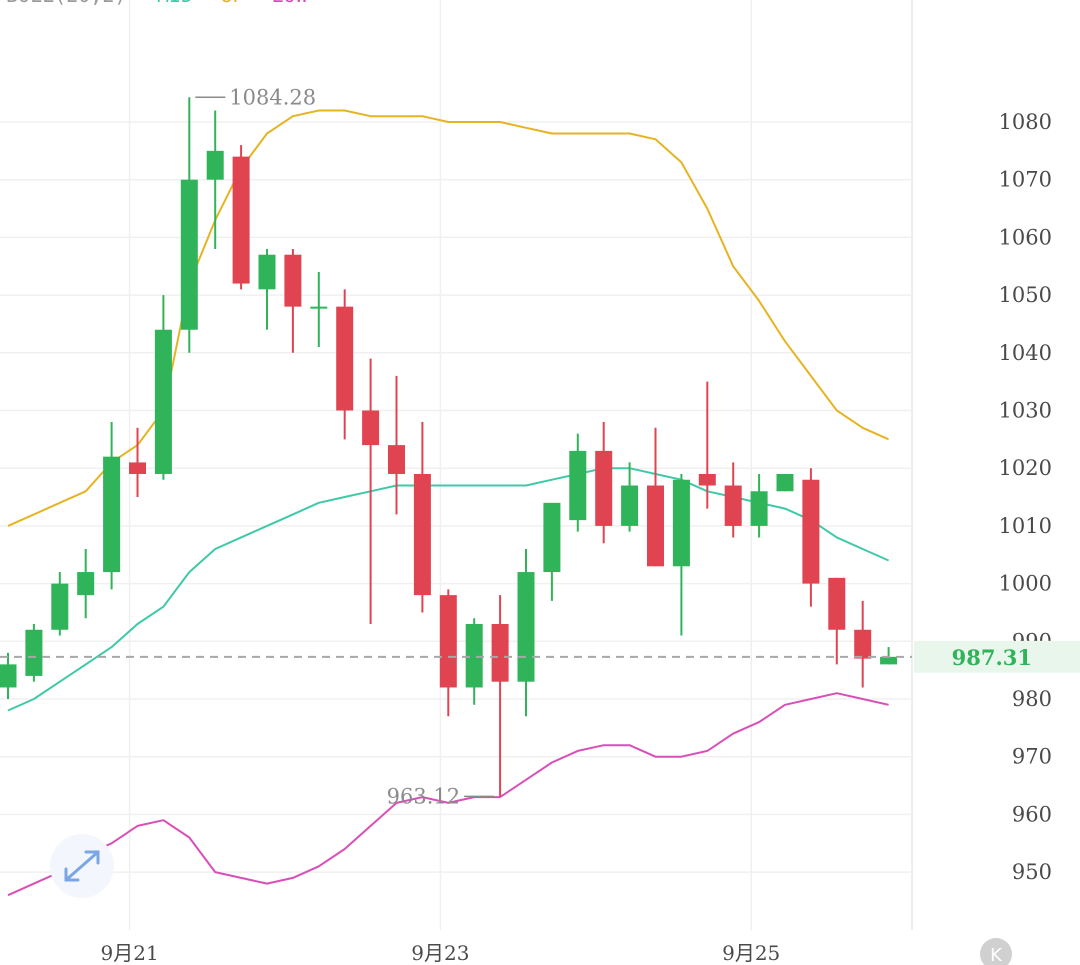 The width and height of the screenshot is (1080, 965). I want to click on current-price-label: 987.31, so click(992, 657).